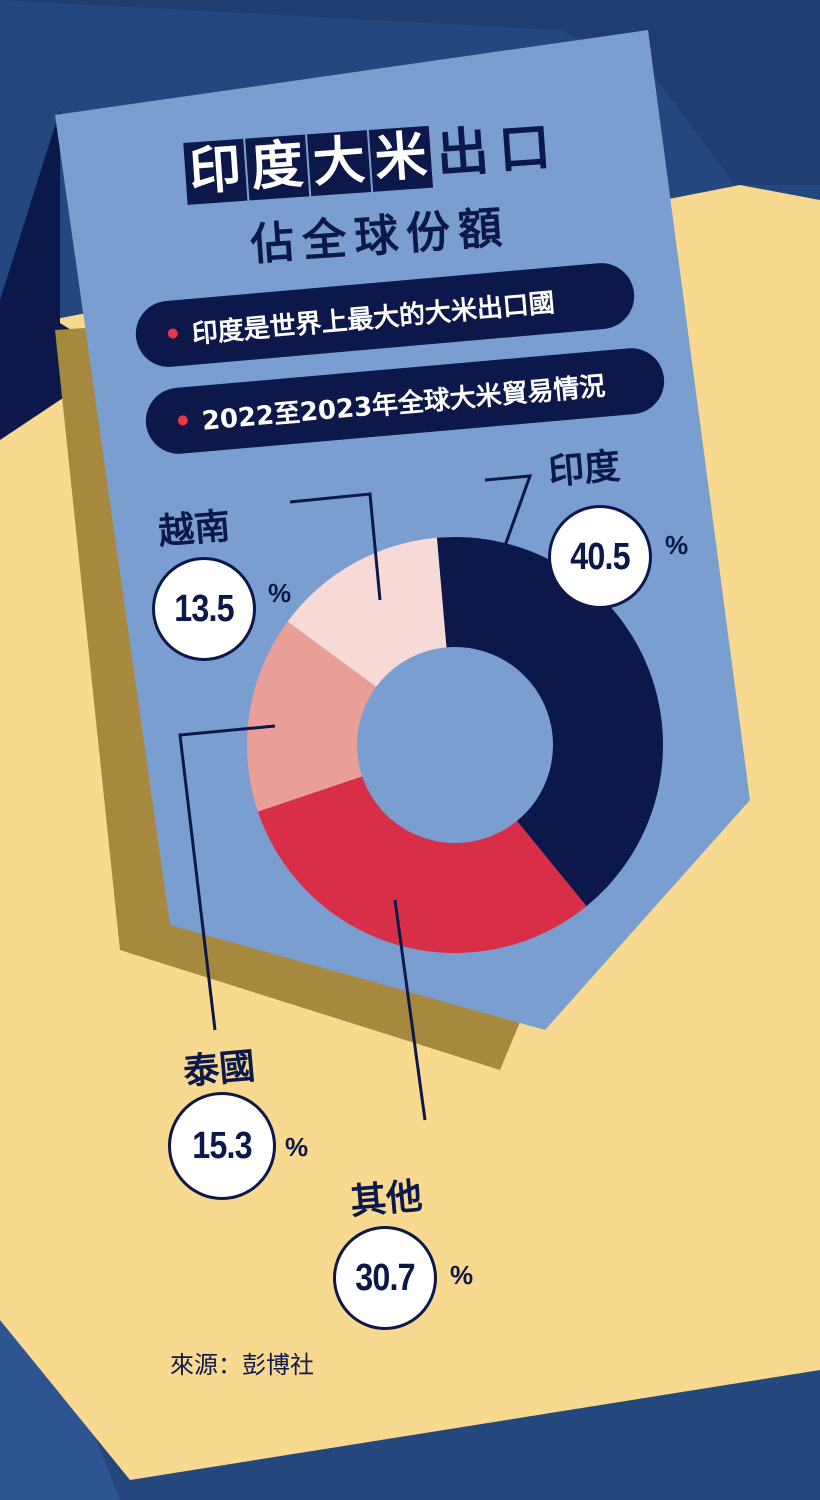  What do you see at coordinates (386, 1199) in the screenshot?
I see `label-name-other: 其他` at bounding box center [386, 1199].